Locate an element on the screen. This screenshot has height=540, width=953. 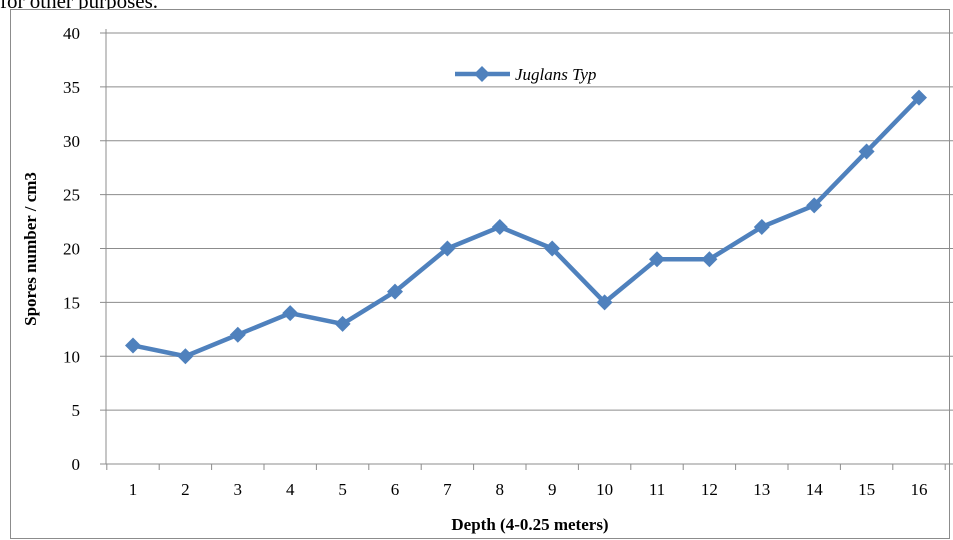
y-axis-title: Spores number / cm3 is located at coordinates (30, 249).